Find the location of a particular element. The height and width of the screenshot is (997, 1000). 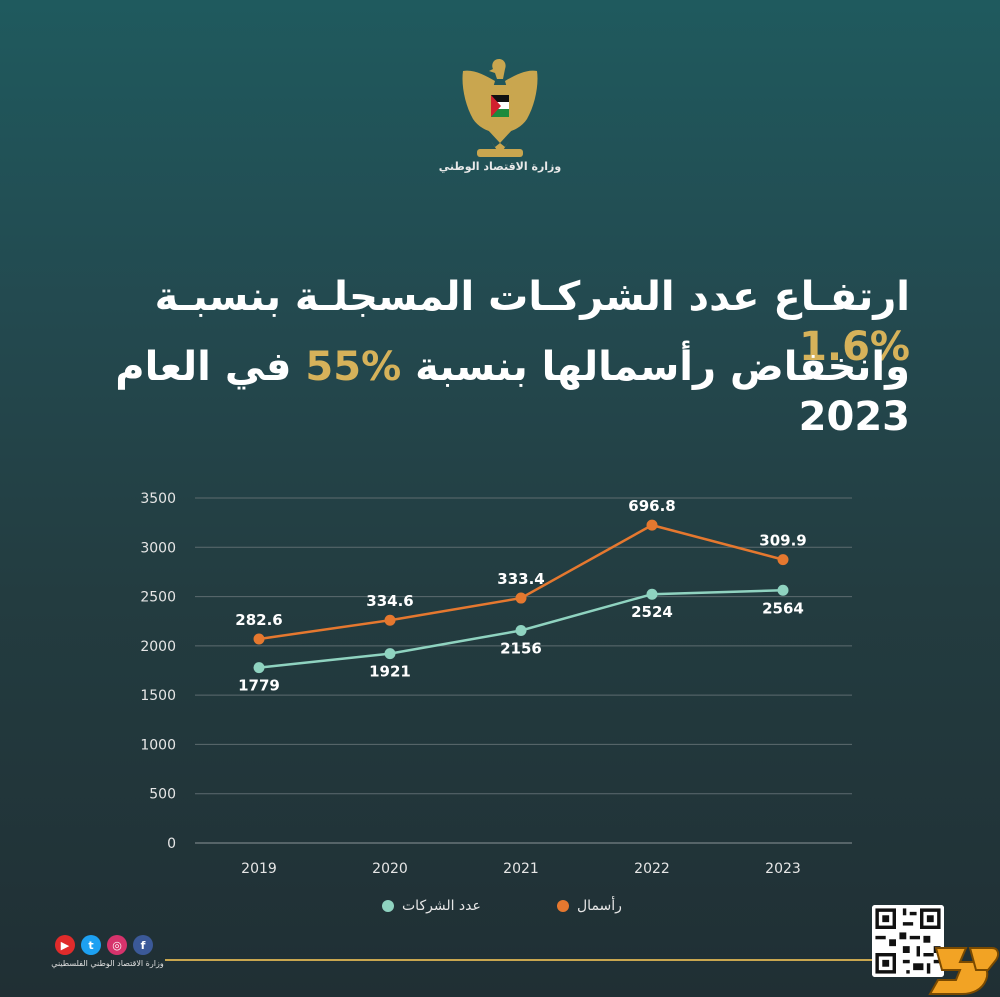

legend-swatch-companies is located at coordinates (388, 906).